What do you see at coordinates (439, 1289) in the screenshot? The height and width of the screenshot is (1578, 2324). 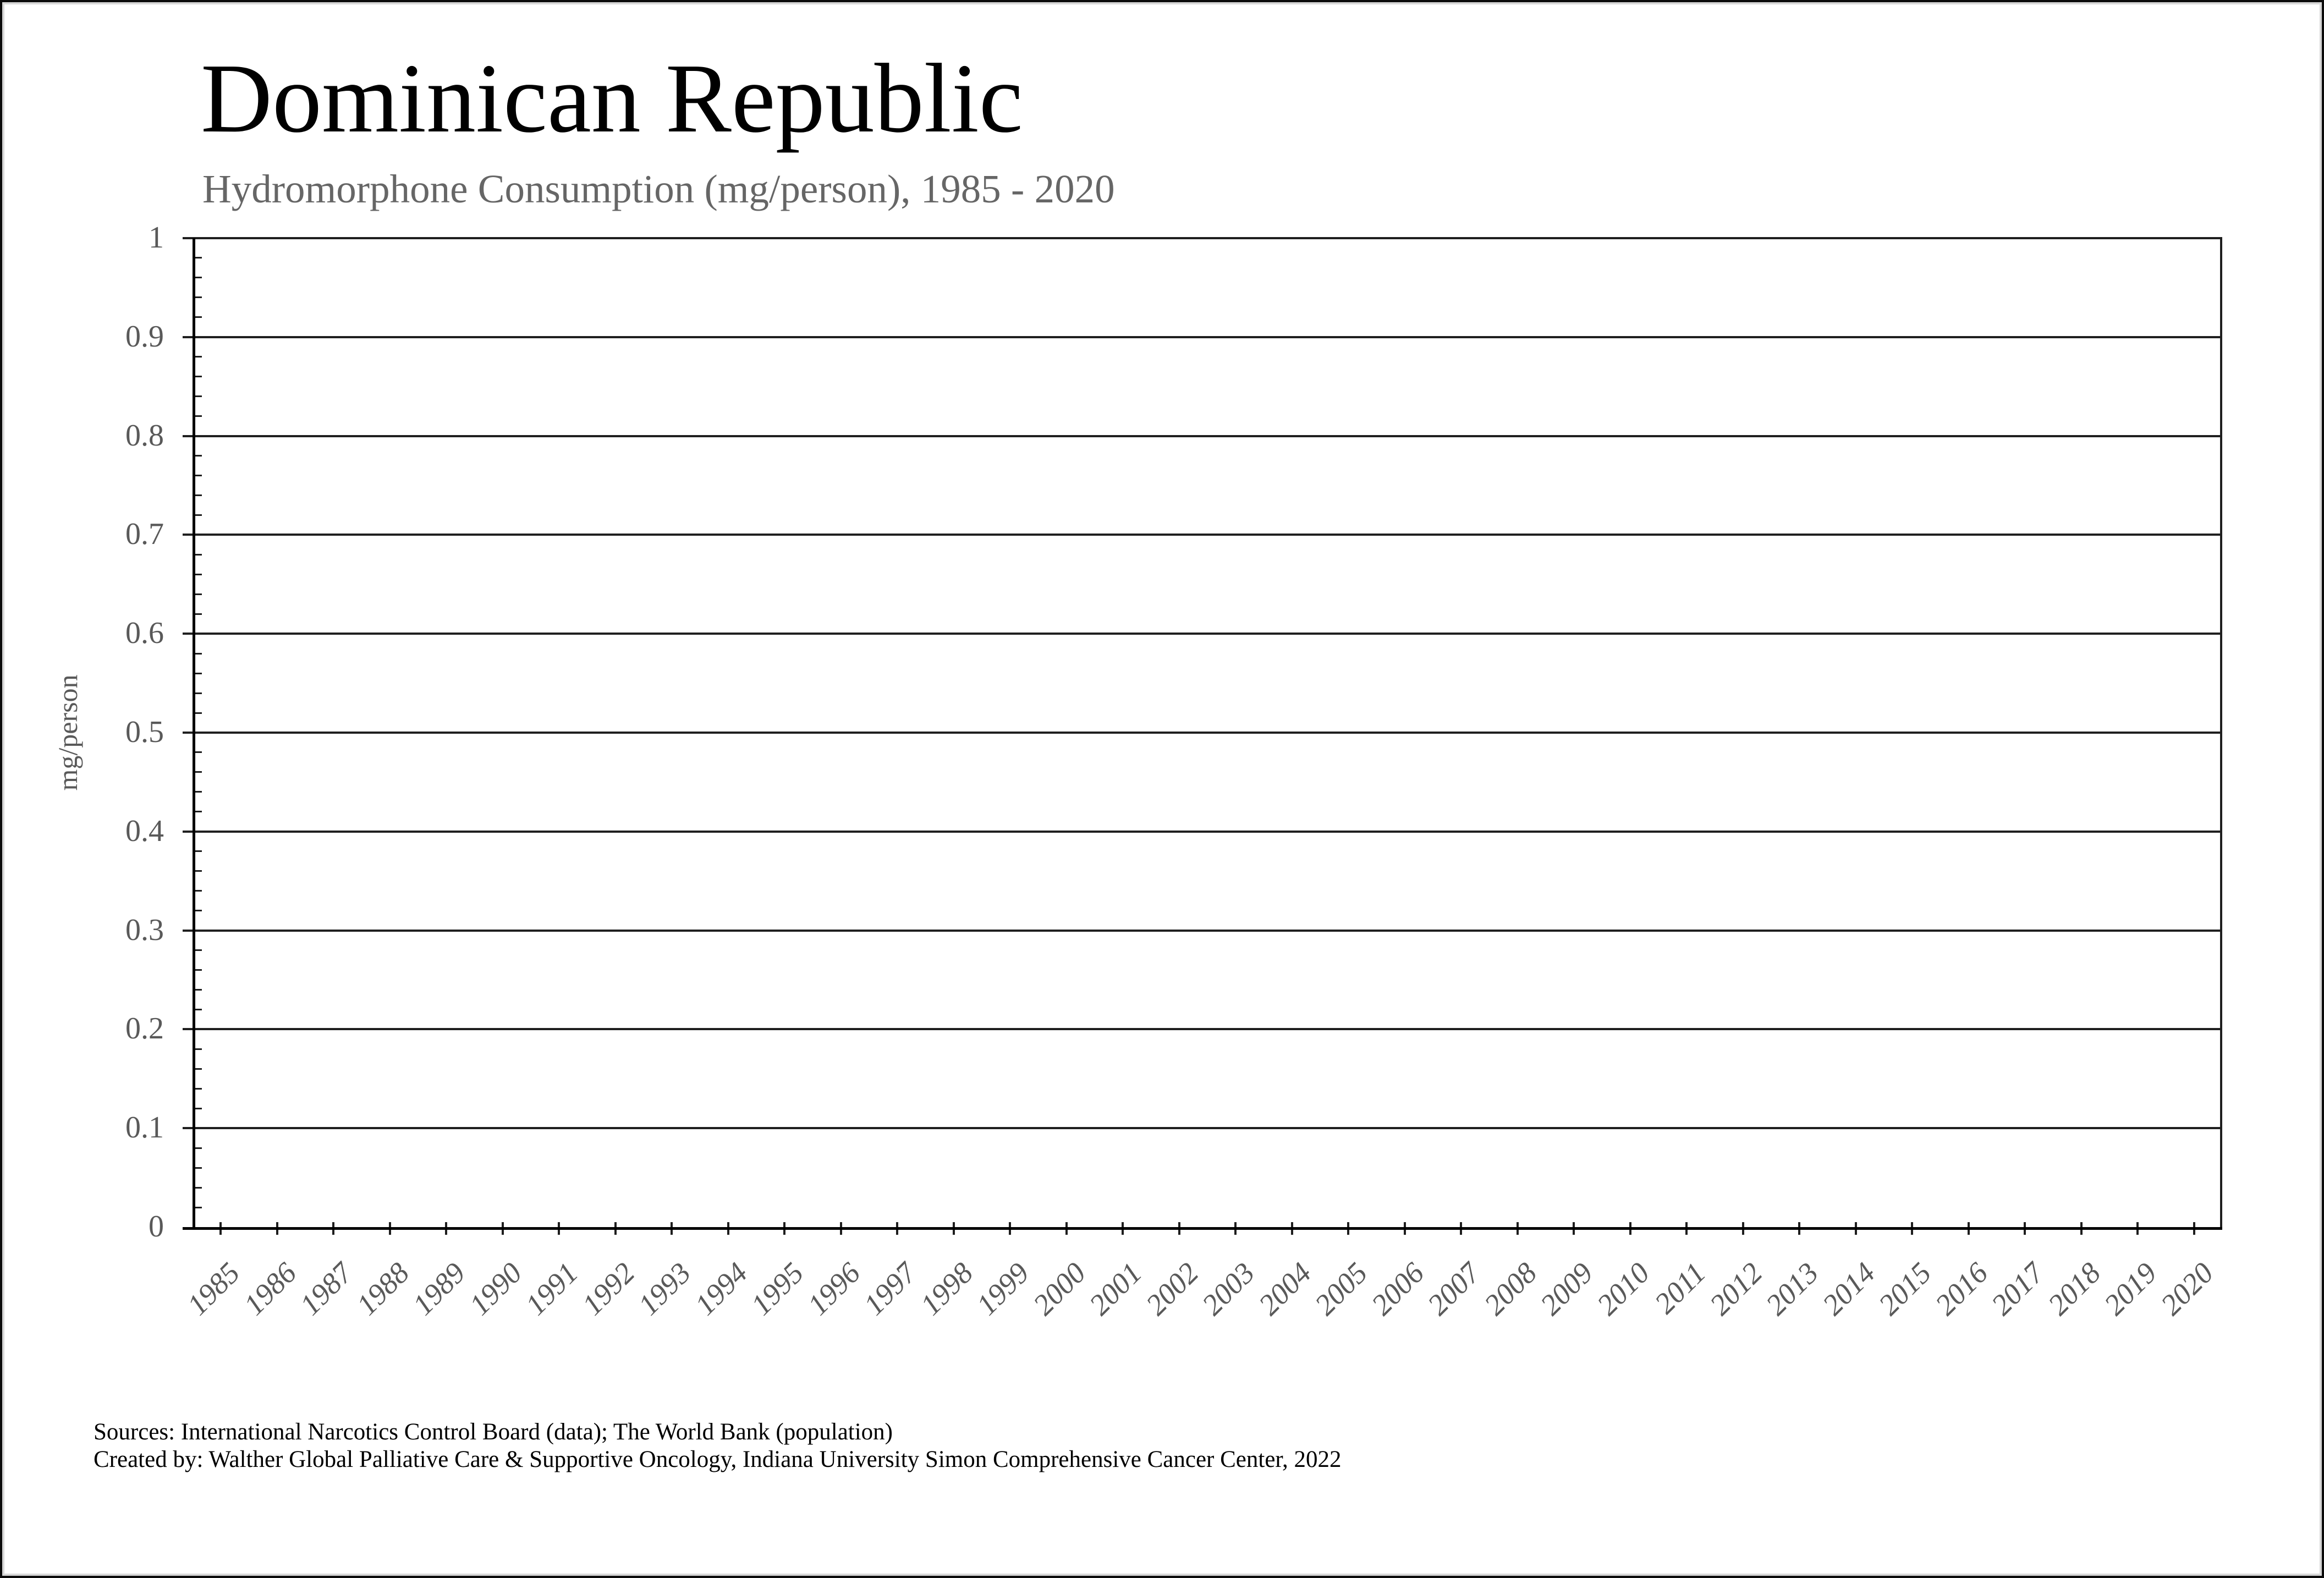 I see `x-axis-label-text: 1989` at bounding box center [439, 1289].